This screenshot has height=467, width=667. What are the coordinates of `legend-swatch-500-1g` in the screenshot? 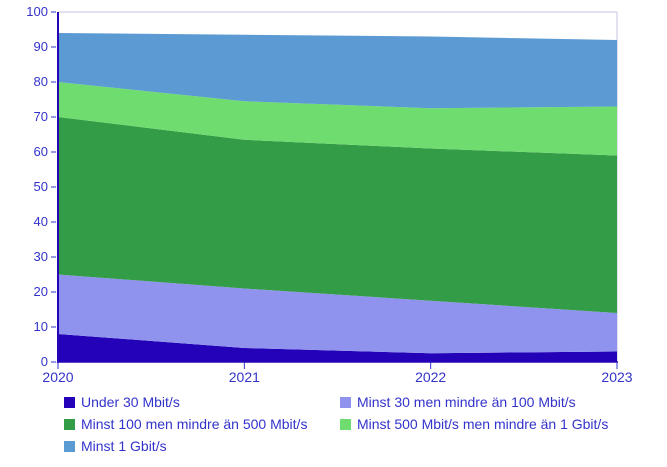 It's located at (345, 424).